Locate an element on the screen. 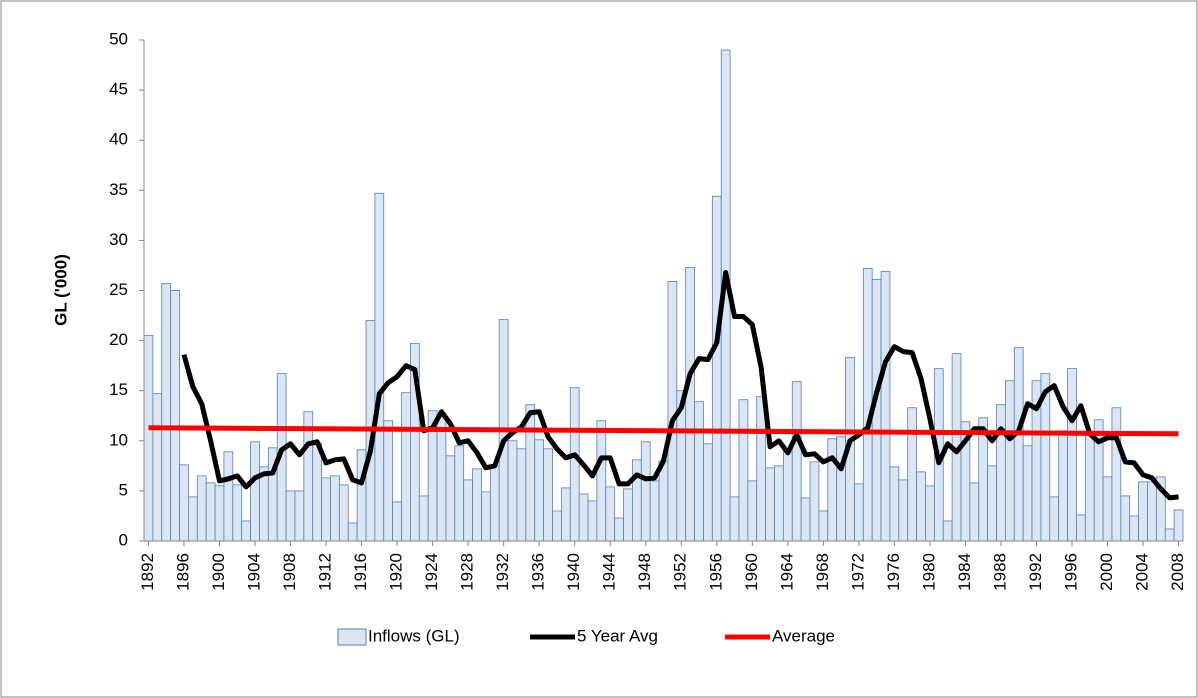 This screenshot has height=698, width=1198. x-tick-label: 1984 is located at coordinates (964, 572).